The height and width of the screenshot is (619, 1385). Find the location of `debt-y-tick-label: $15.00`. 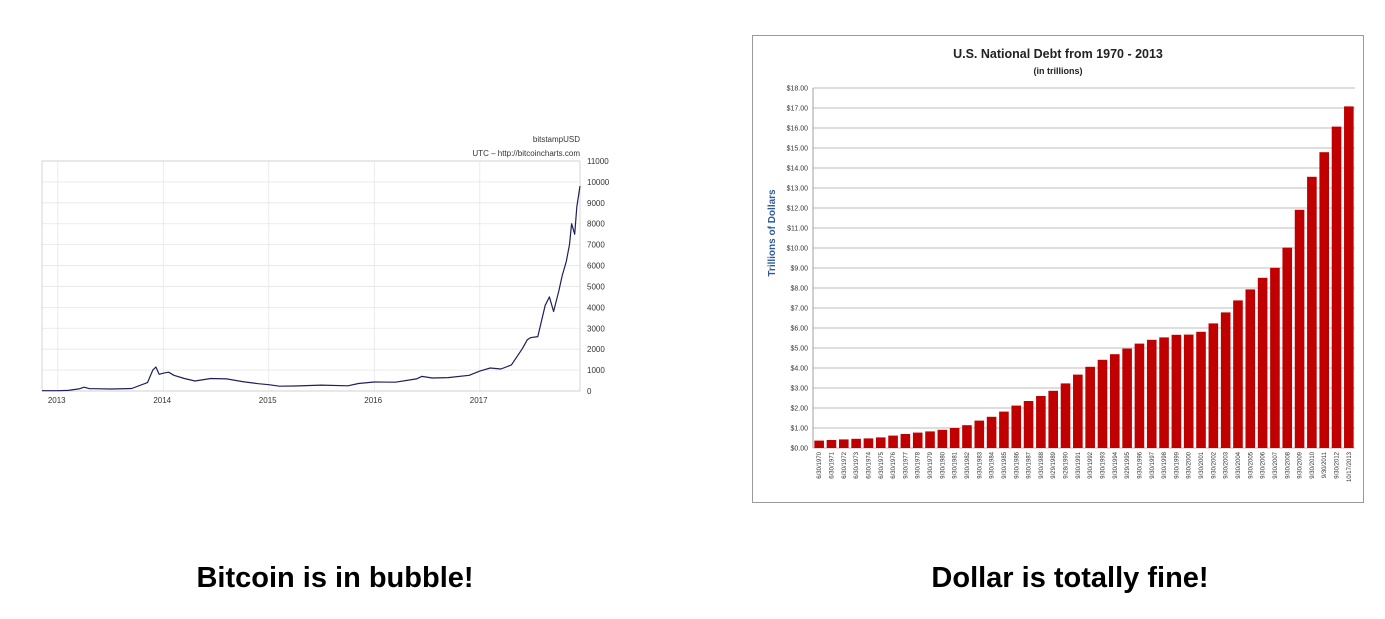

debt-y-tick-label: $15.00 is located at coordinates (798, 149).